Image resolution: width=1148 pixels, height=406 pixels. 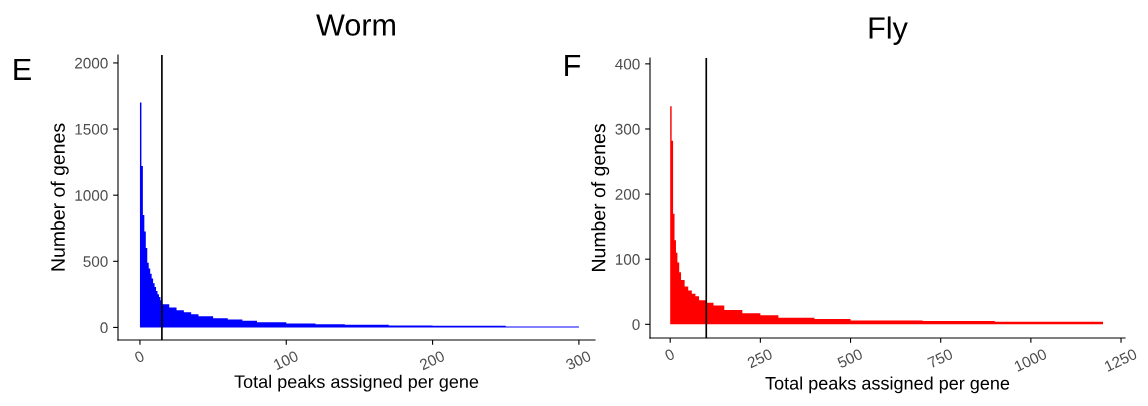 What do you see at coordinates (1030, 360) in the screenshot?
I see `x-tick-label: 1000` at bounding box center [1030, 360].